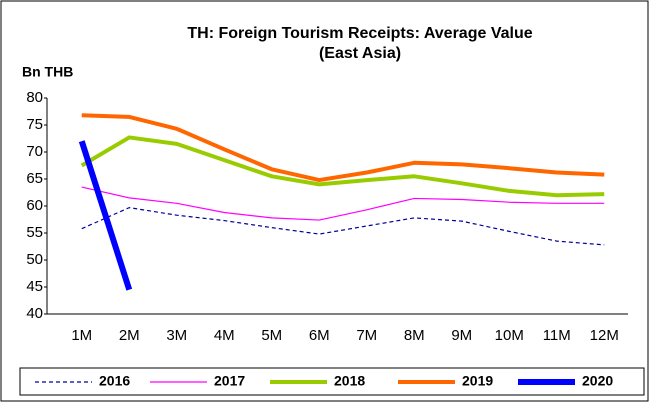  I want to click on x-tick-label: 4M, so click(224, 335).